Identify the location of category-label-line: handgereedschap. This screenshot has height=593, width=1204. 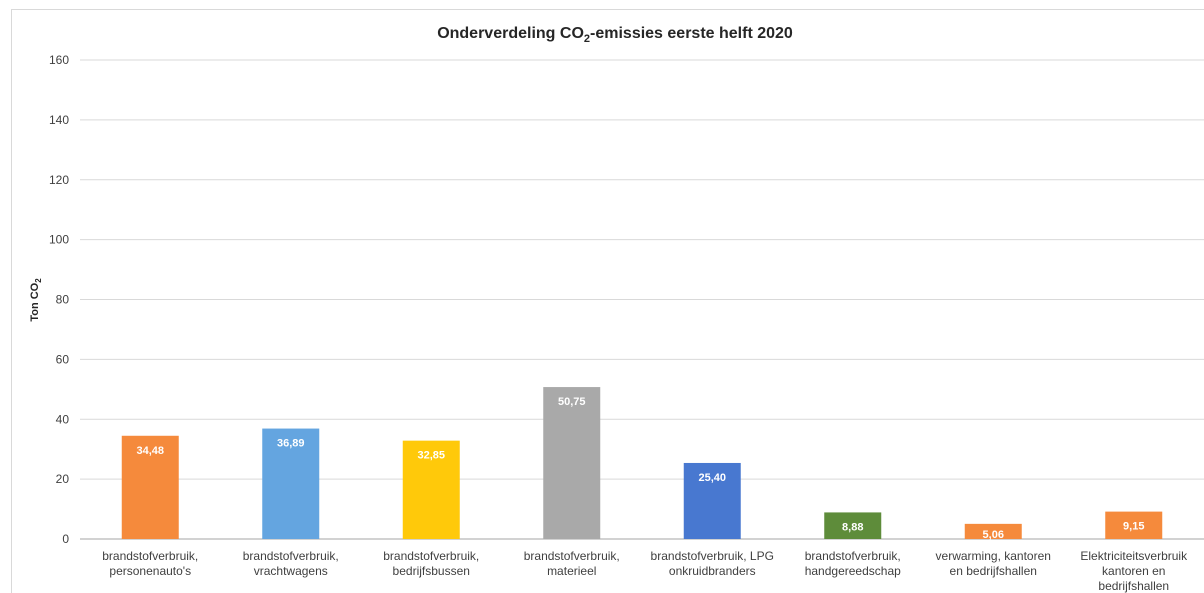
(853, 571).